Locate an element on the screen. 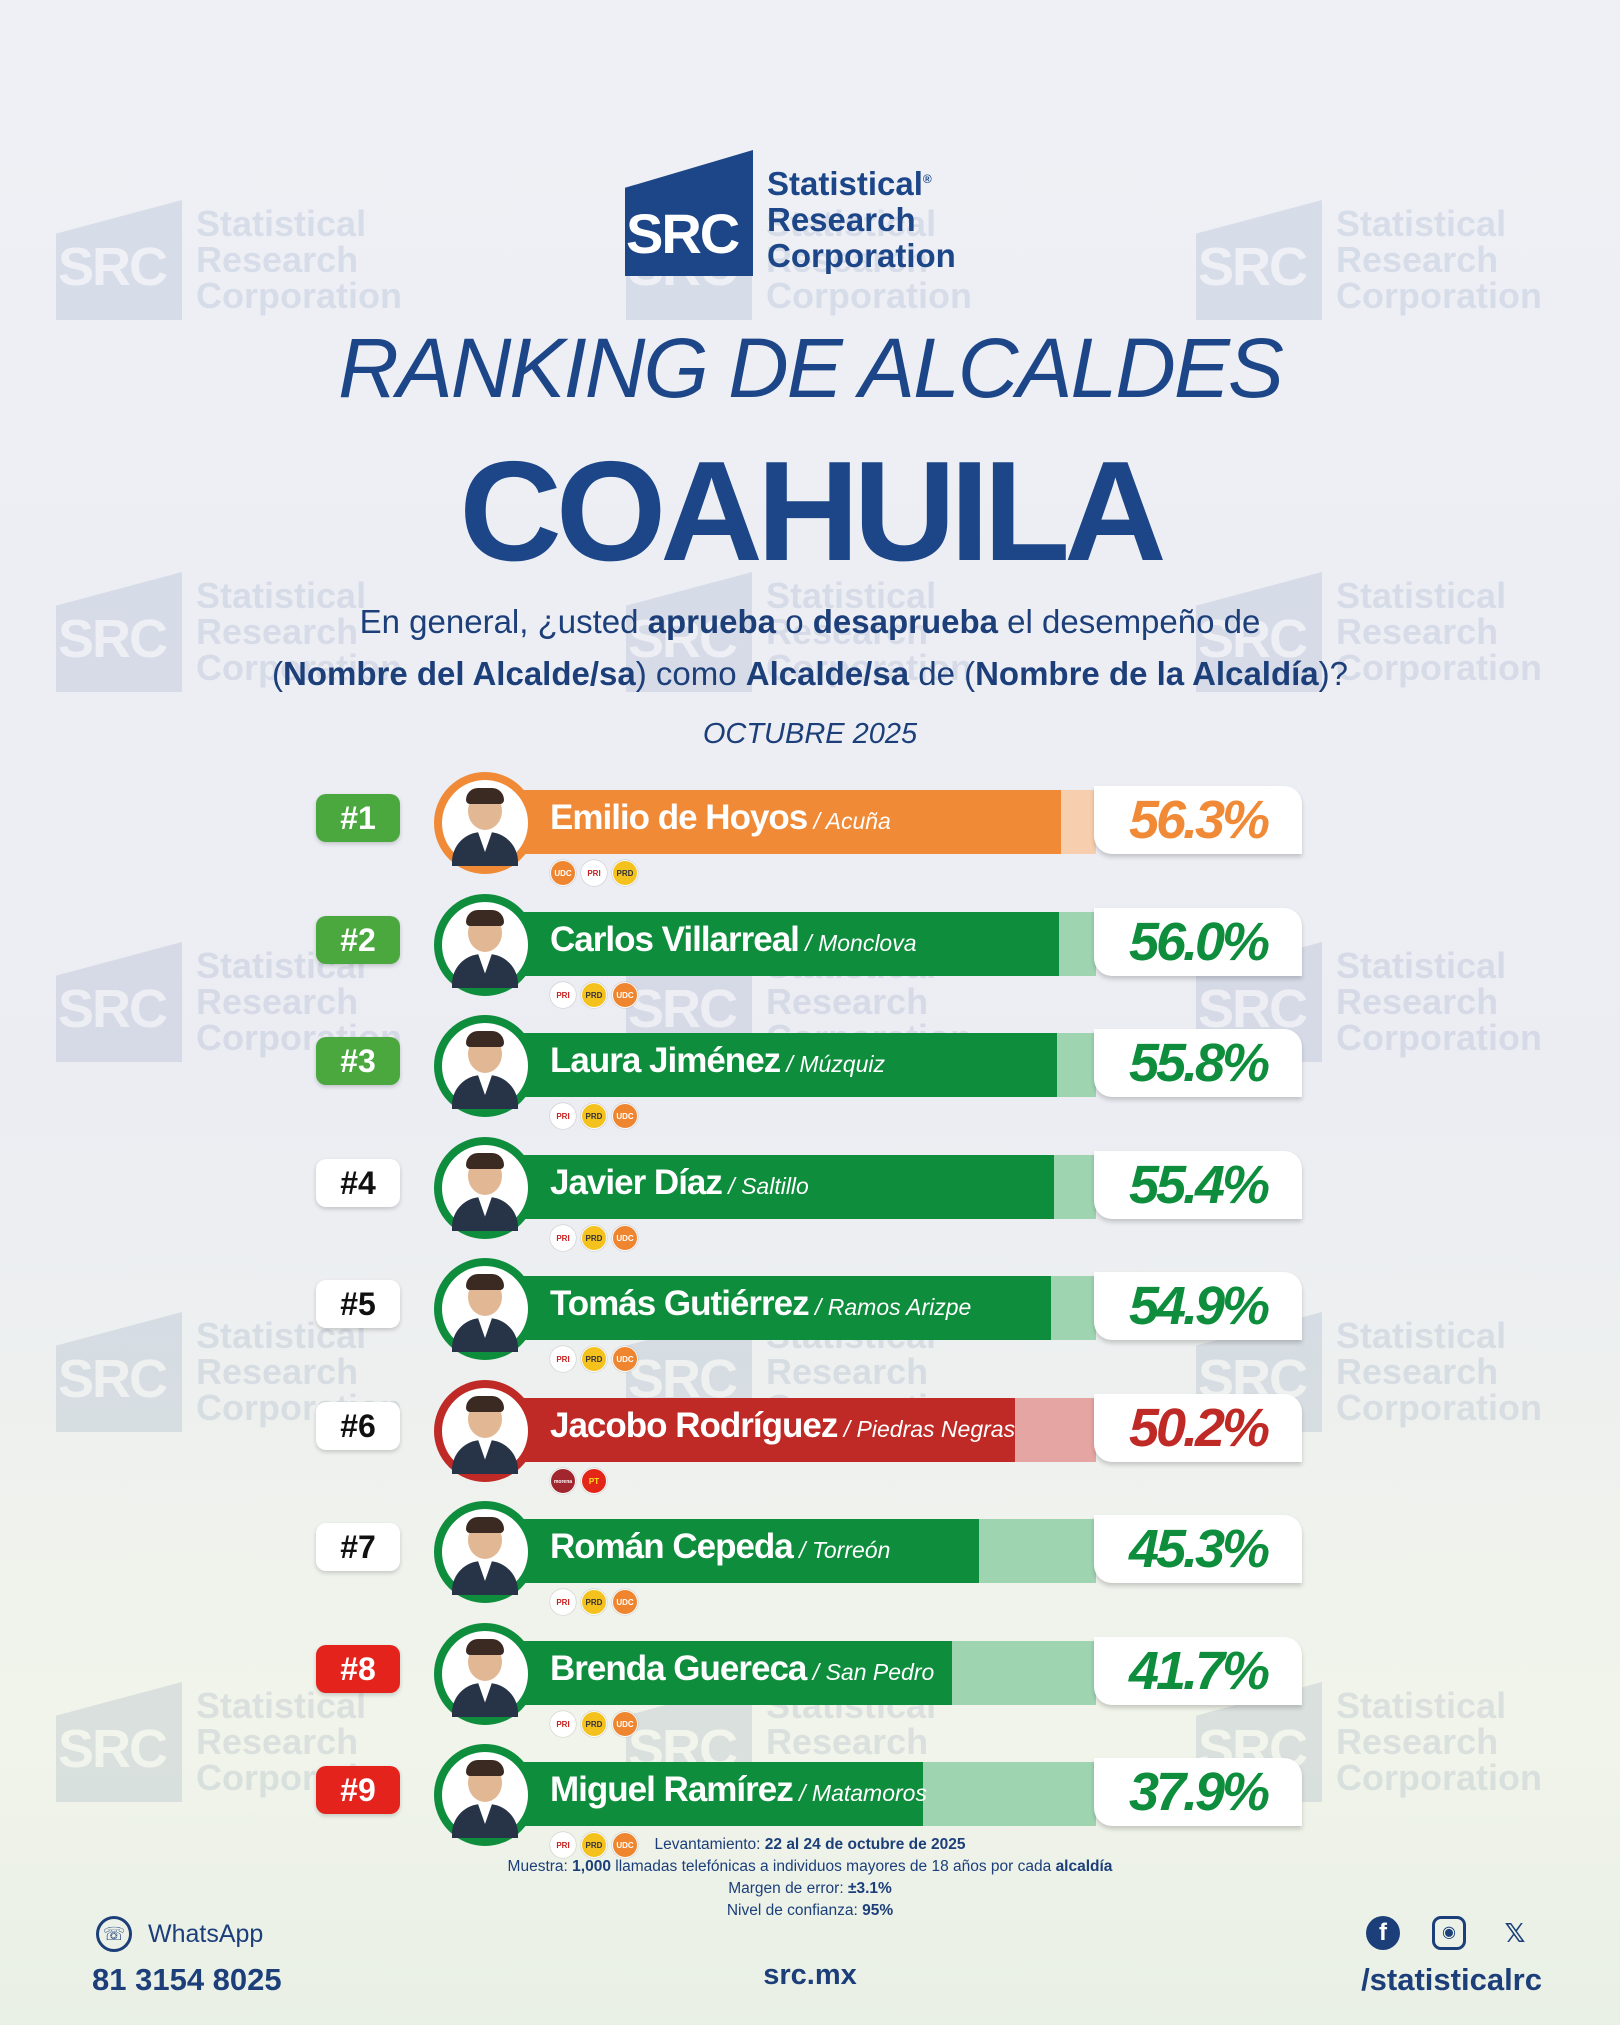  approval-percentage: 50.2% is located at coordinates (1199, 1427).